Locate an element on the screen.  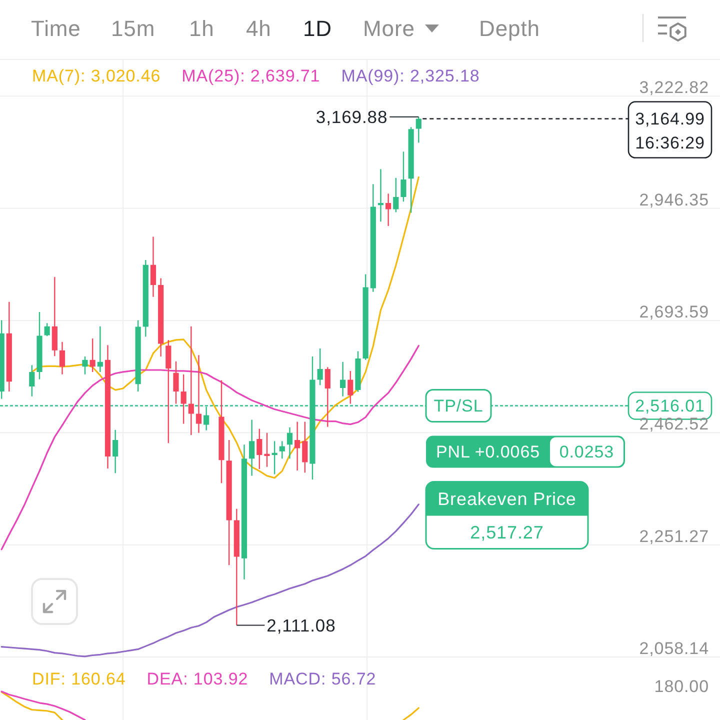
legend-label: MACD: 56.72 is located at coordinates (322, 678).